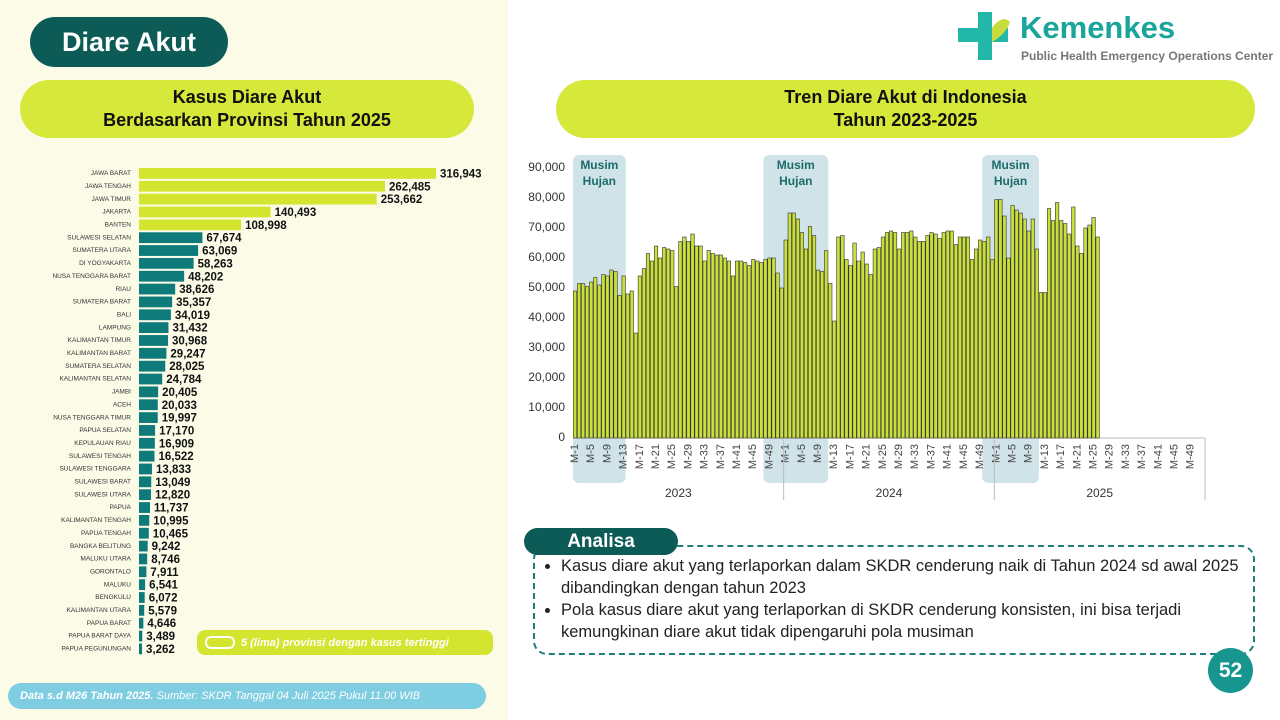 The image size is (1280, 720). Describe the element at coordinates (546, 167) in the screenshot. I see `y-tick-label: 90,000` at that location.